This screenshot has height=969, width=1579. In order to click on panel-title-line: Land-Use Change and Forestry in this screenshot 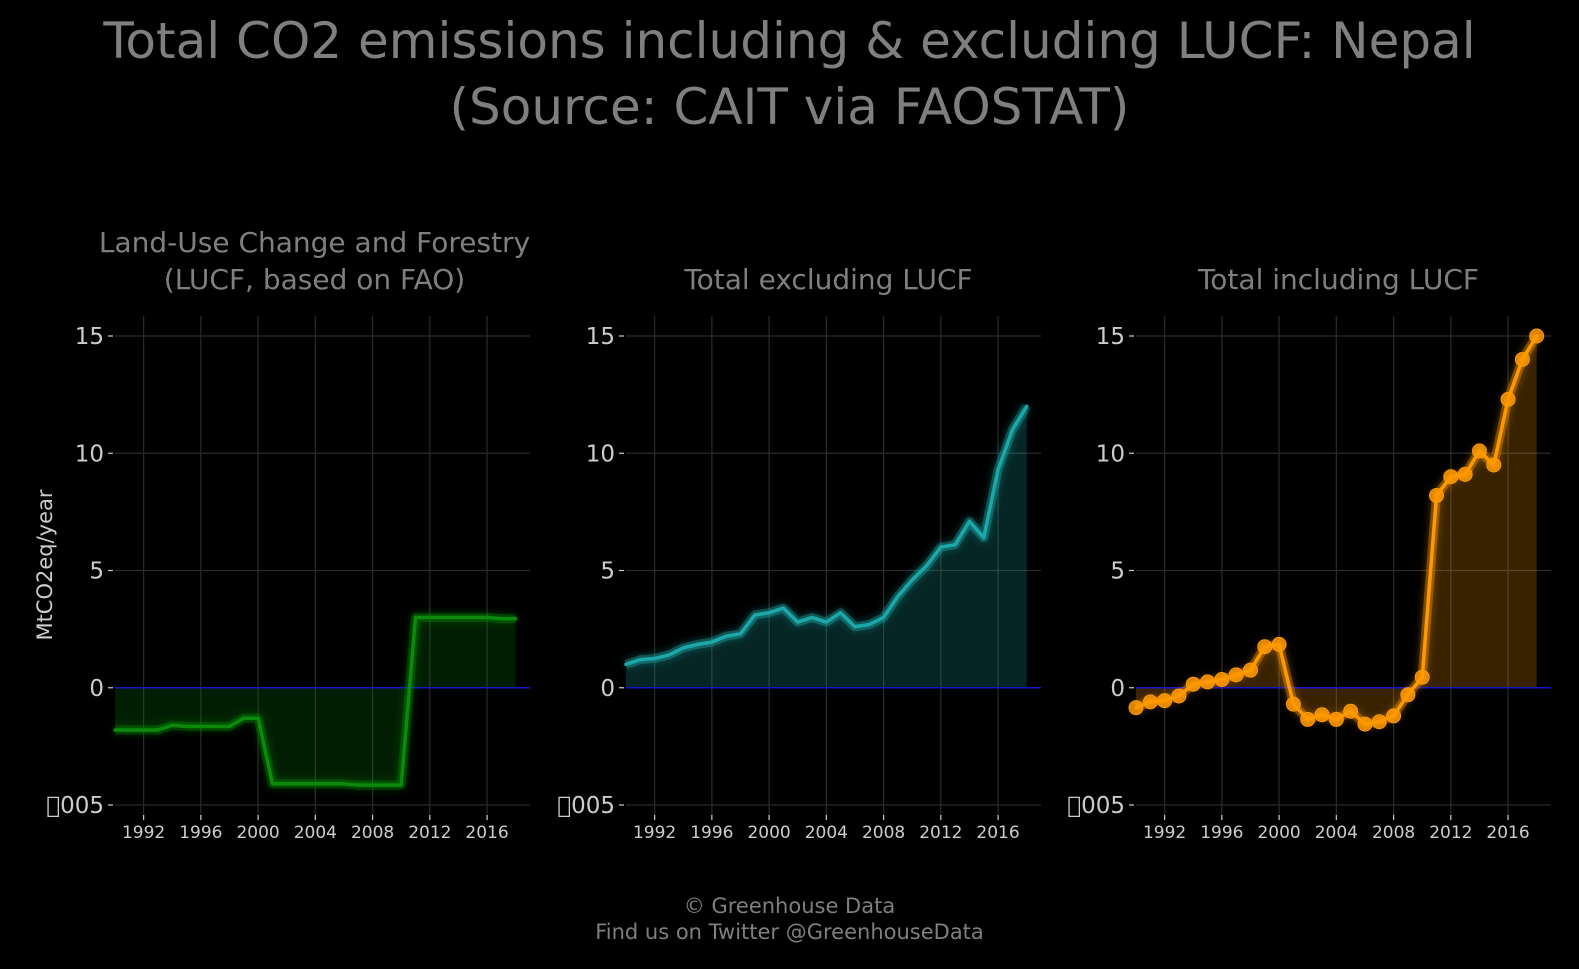, I will do `click(314, 242)`.